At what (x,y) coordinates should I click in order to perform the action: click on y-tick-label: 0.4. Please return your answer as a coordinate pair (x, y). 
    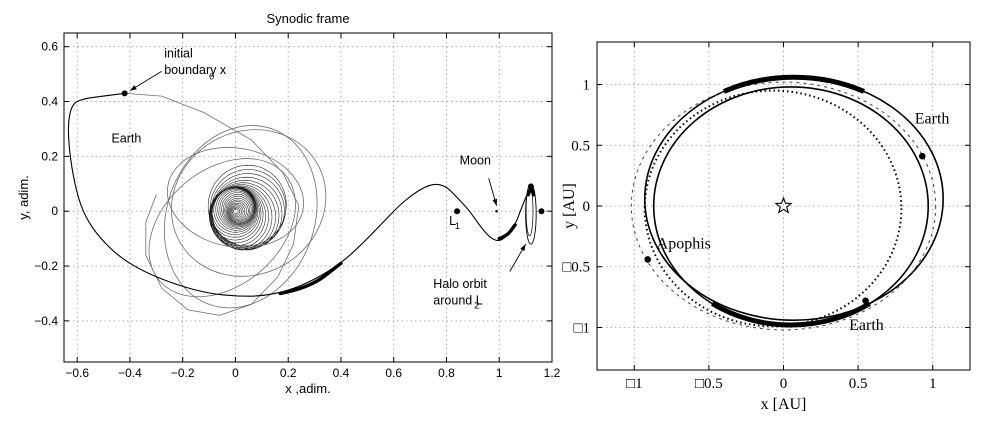
    Looking at the image, I should click on (49, 102).